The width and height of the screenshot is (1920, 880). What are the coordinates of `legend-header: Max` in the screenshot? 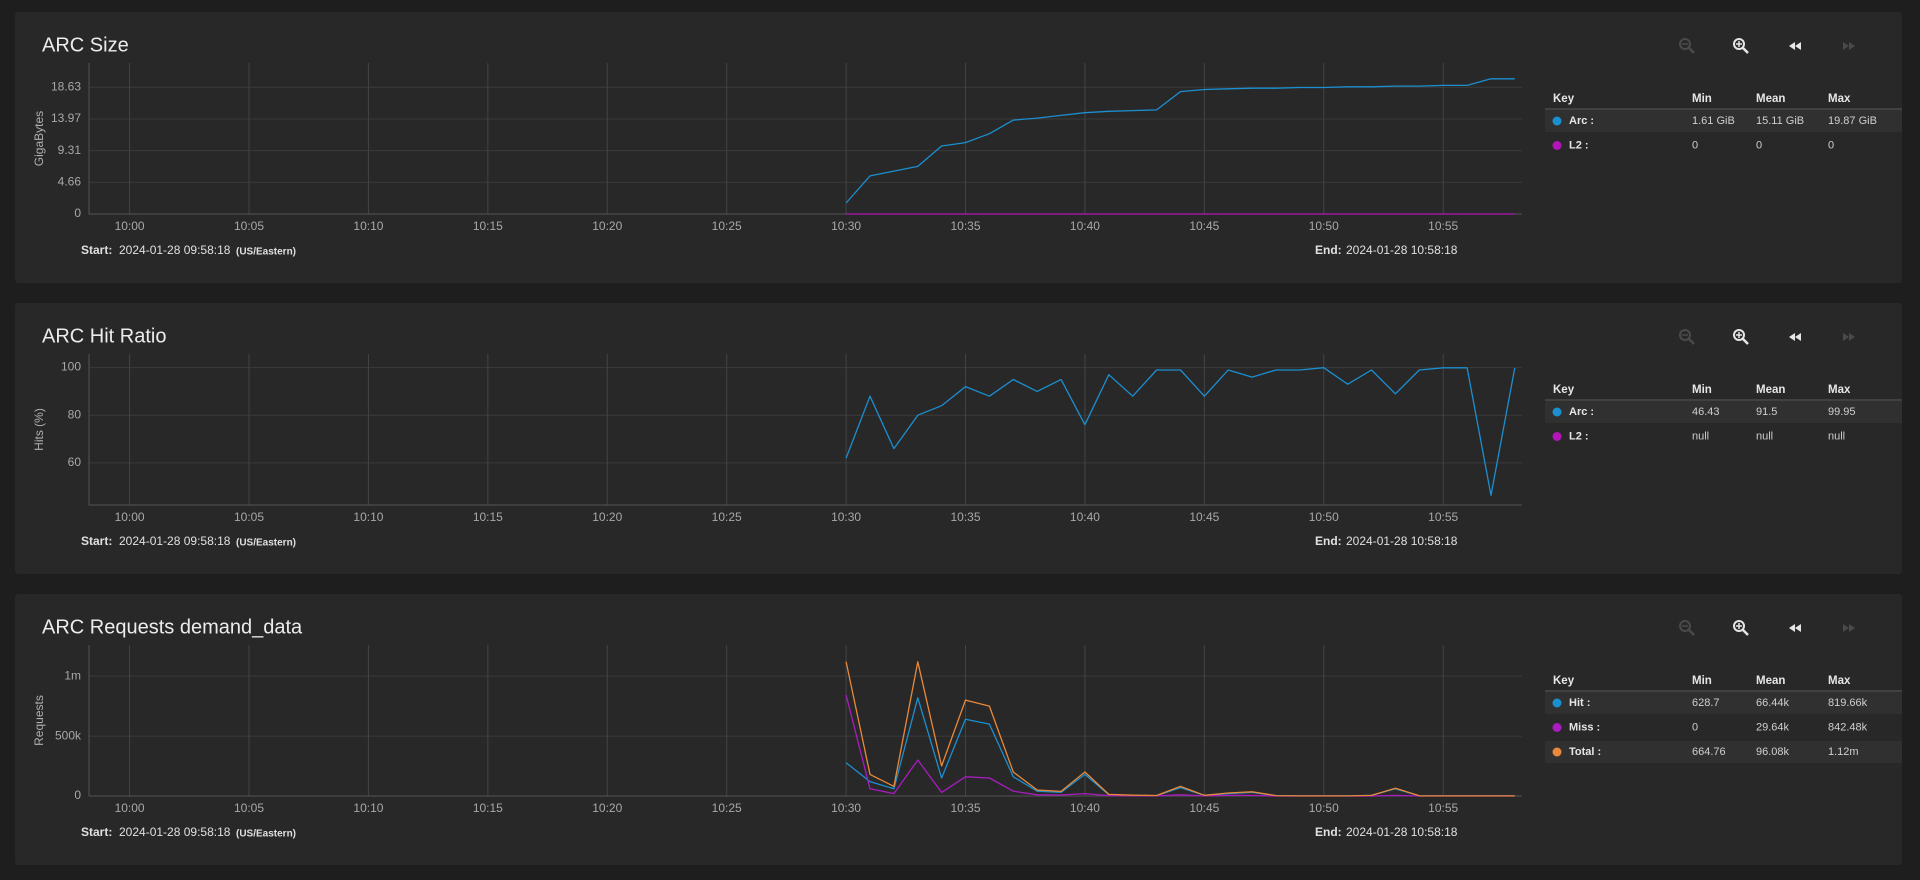 It's located at (1839, 99).